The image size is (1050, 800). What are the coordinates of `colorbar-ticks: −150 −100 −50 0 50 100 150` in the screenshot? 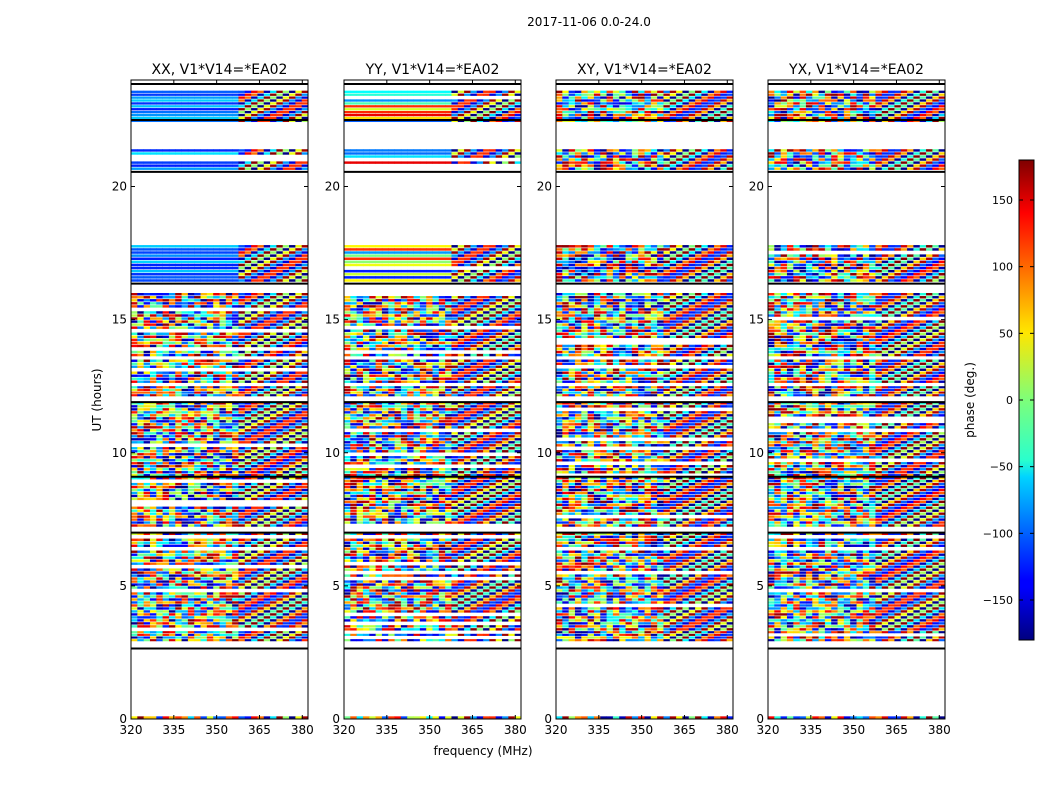 It's located at (1008, 400).